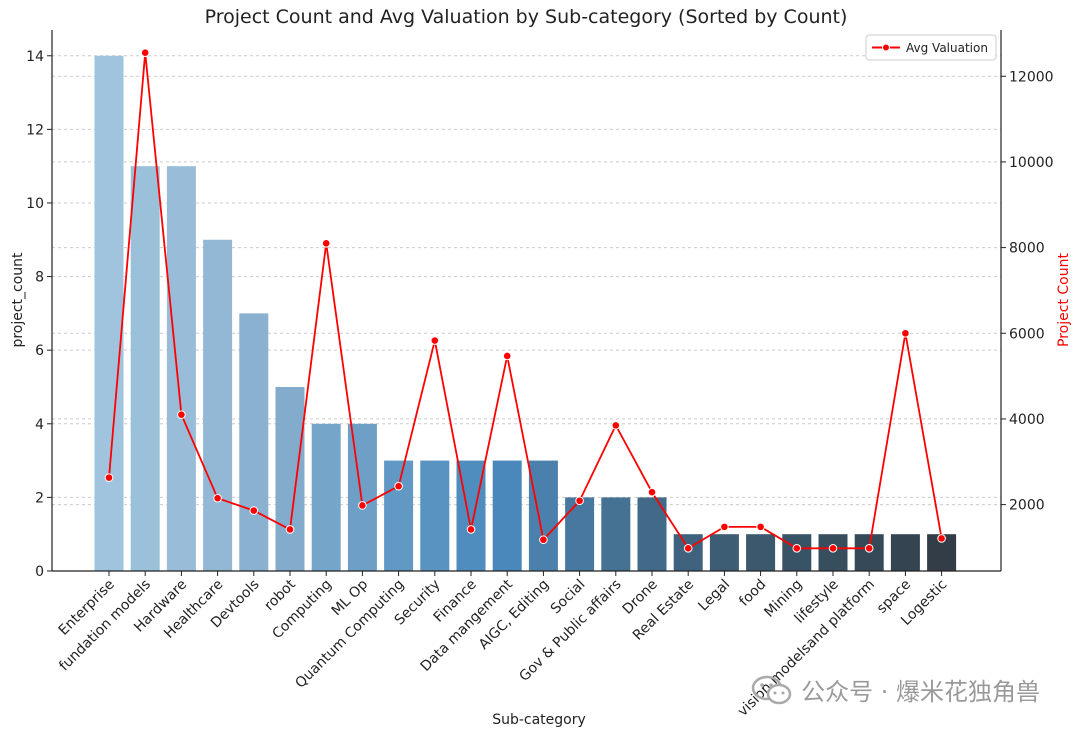  I want to click on legend: Avg Valuation, so click(931, 47).